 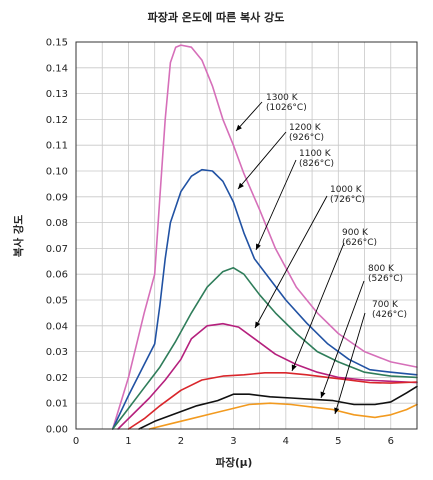 I want to click on series-annotation-label: 800 K (526°C), so click(x=385, y=274).